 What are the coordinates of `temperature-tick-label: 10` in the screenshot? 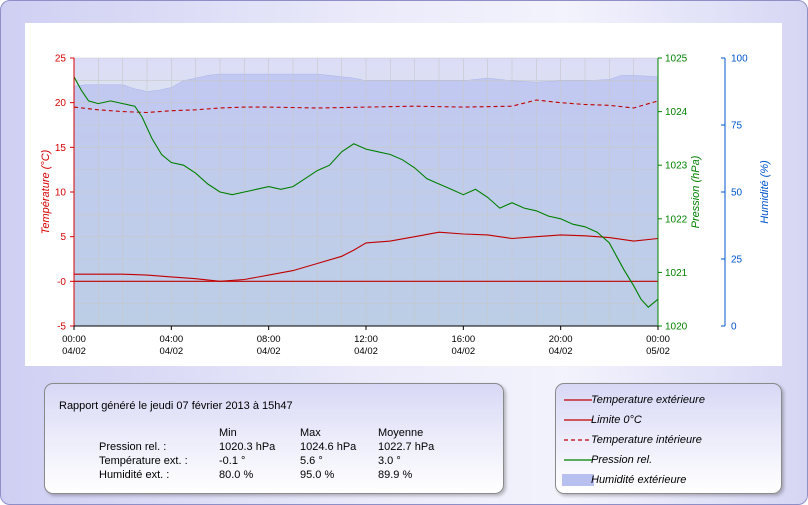 It's located at (61, 193).